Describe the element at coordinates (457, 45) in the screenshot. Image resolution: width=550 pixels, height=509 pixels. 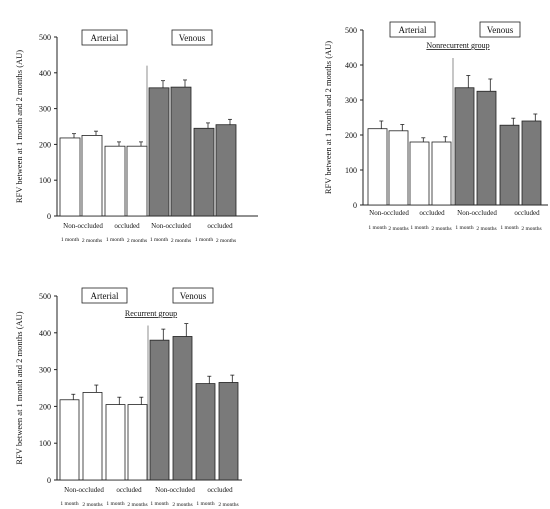
I see `chart-subtitle: Nonrecurrent group` at that location.